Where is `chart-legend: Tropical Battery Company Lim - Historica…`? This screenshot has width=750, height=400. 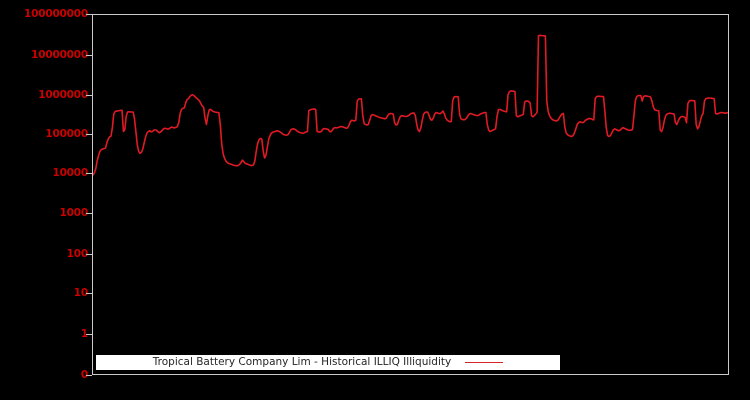
chart-legend: Tropical Battery Company Lim - Historica… is located at coordinates (328, 362).